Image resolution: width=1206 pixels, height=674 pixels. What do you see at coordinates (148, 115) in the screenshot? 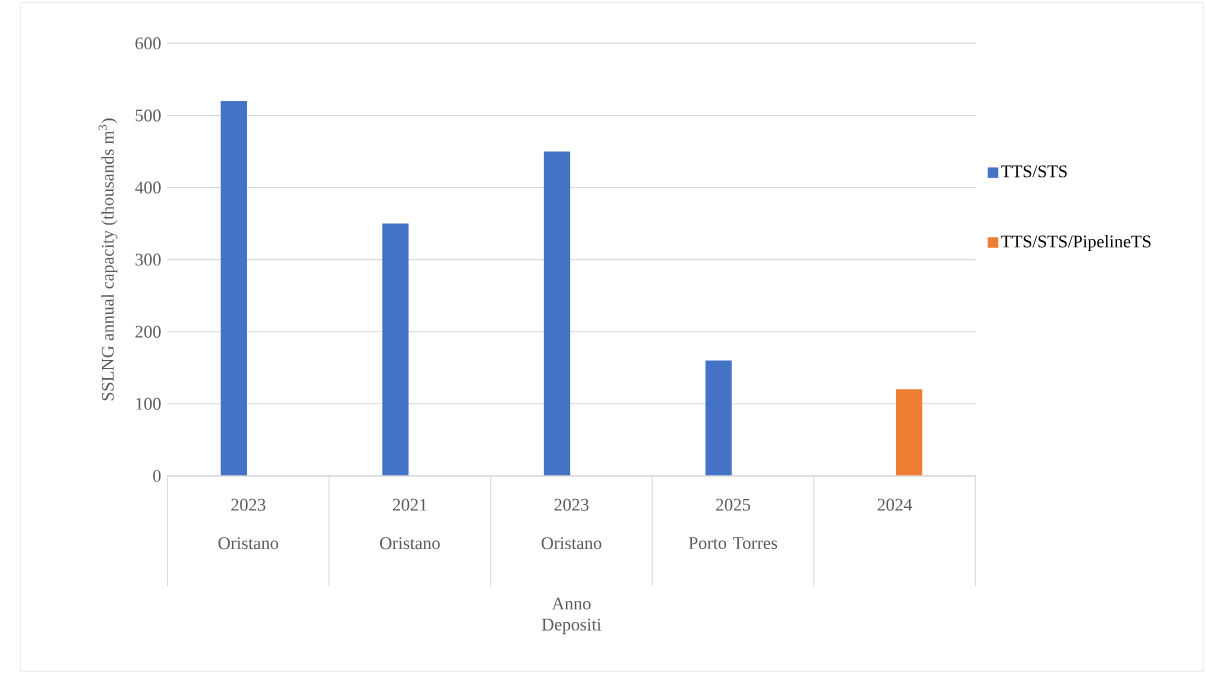
I see `y-tick-label: 500` at bounding box center [148, 115].